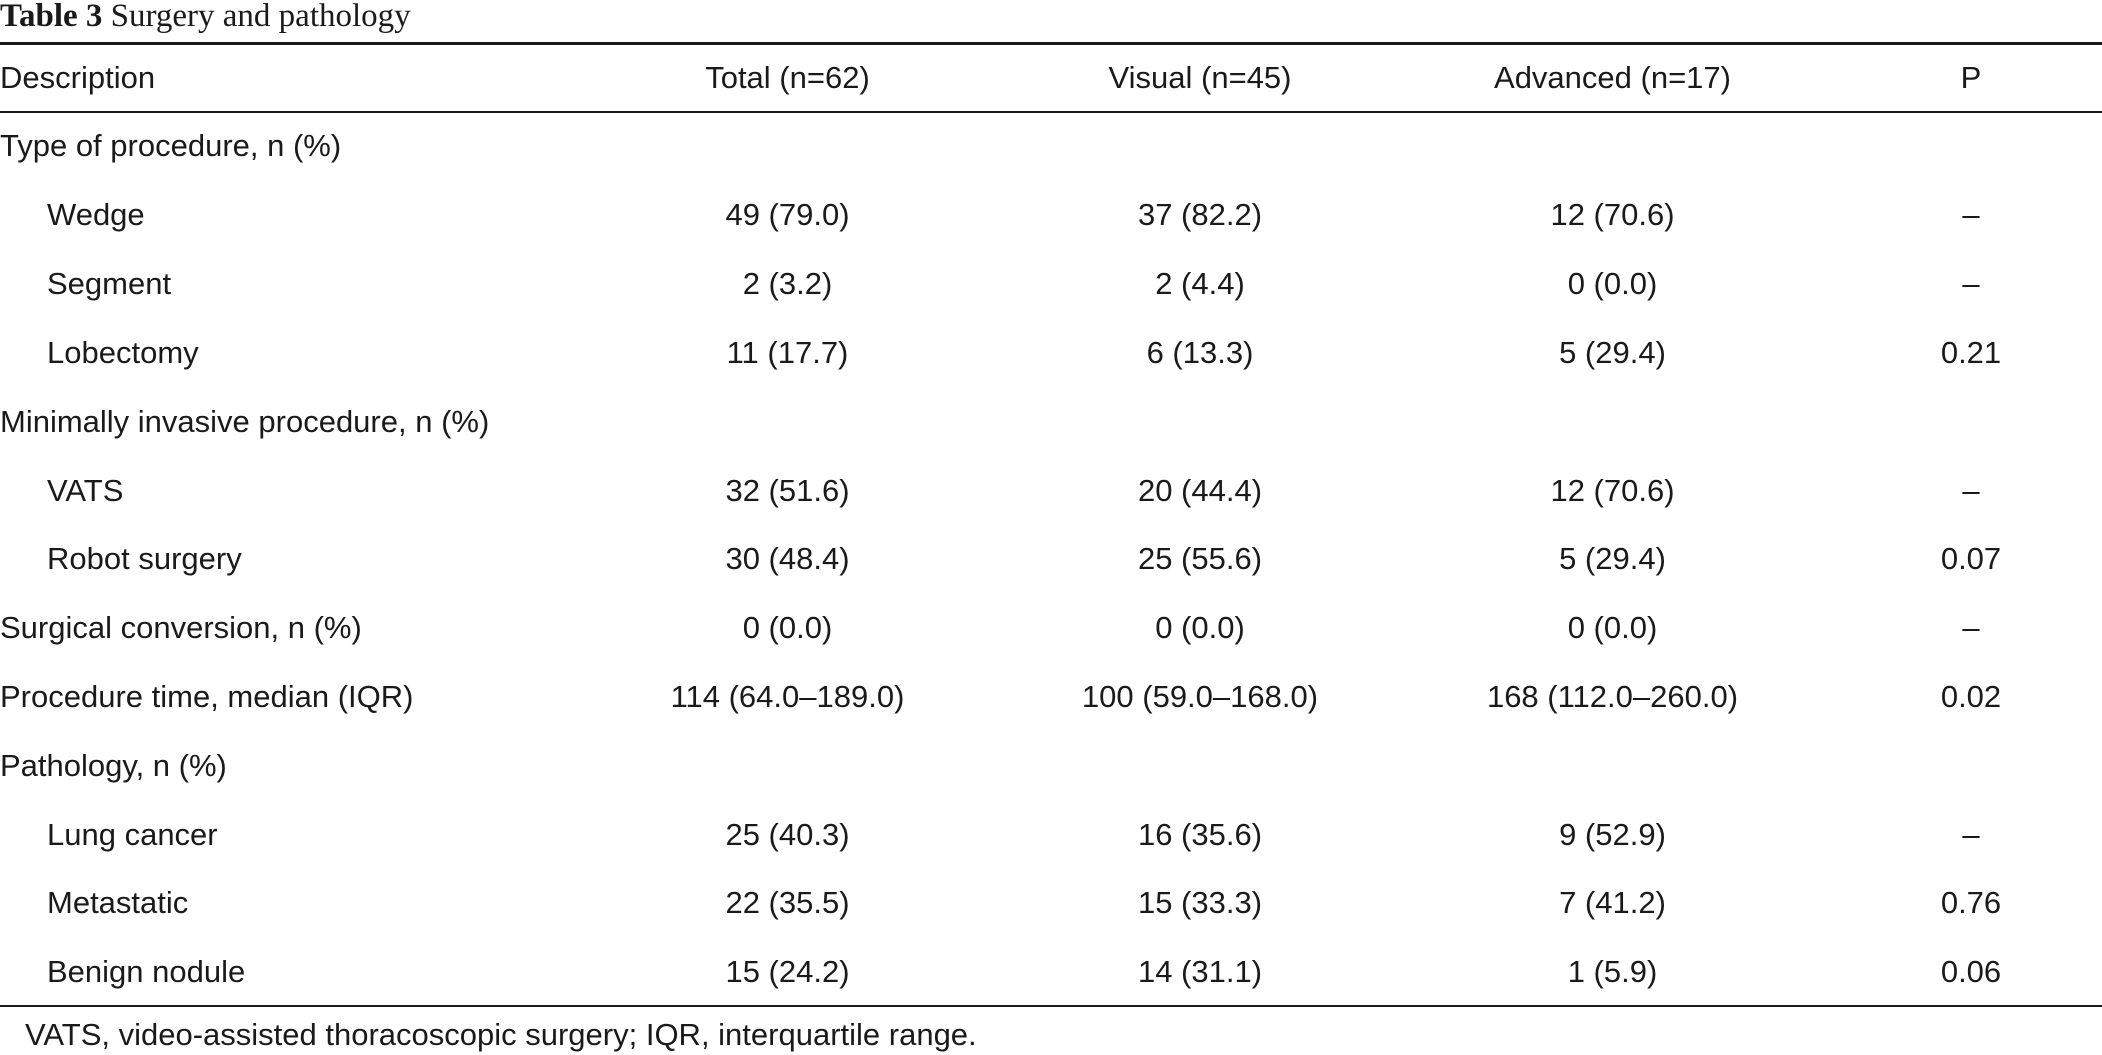 Image resolution: width=2102 pixels, height=1055 pixels. I want to click on cell-visual: 100 (59.0–168.0), so click(1200, 696).